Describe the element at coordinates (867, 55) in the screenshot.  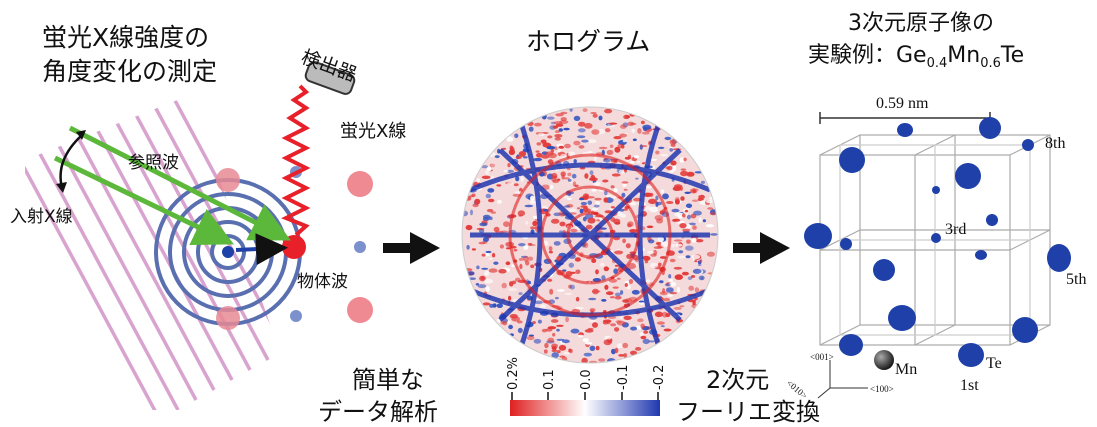
I see `title-ge: 実験例：Ge` at that location.